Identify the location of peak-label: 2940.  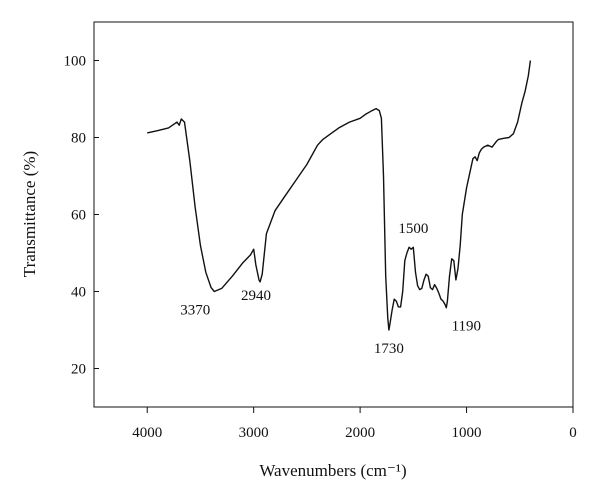
(256, 296).